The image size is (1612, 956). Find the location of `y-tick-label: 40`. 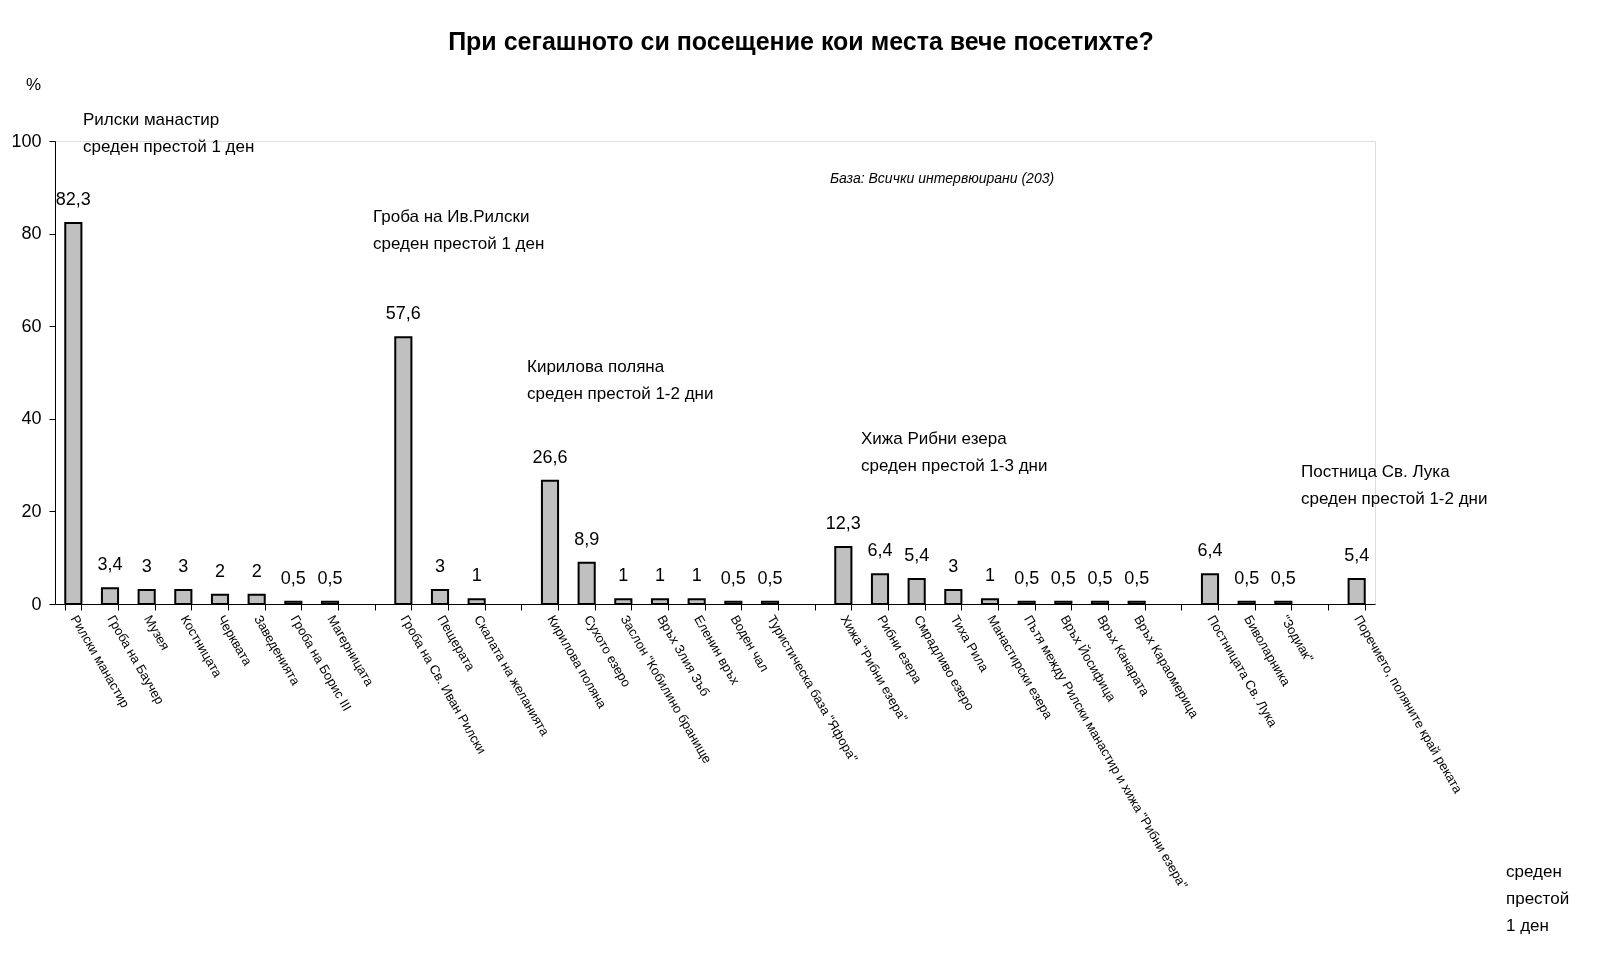

y-tick-label: 40 is located at coordinates (31, 418).